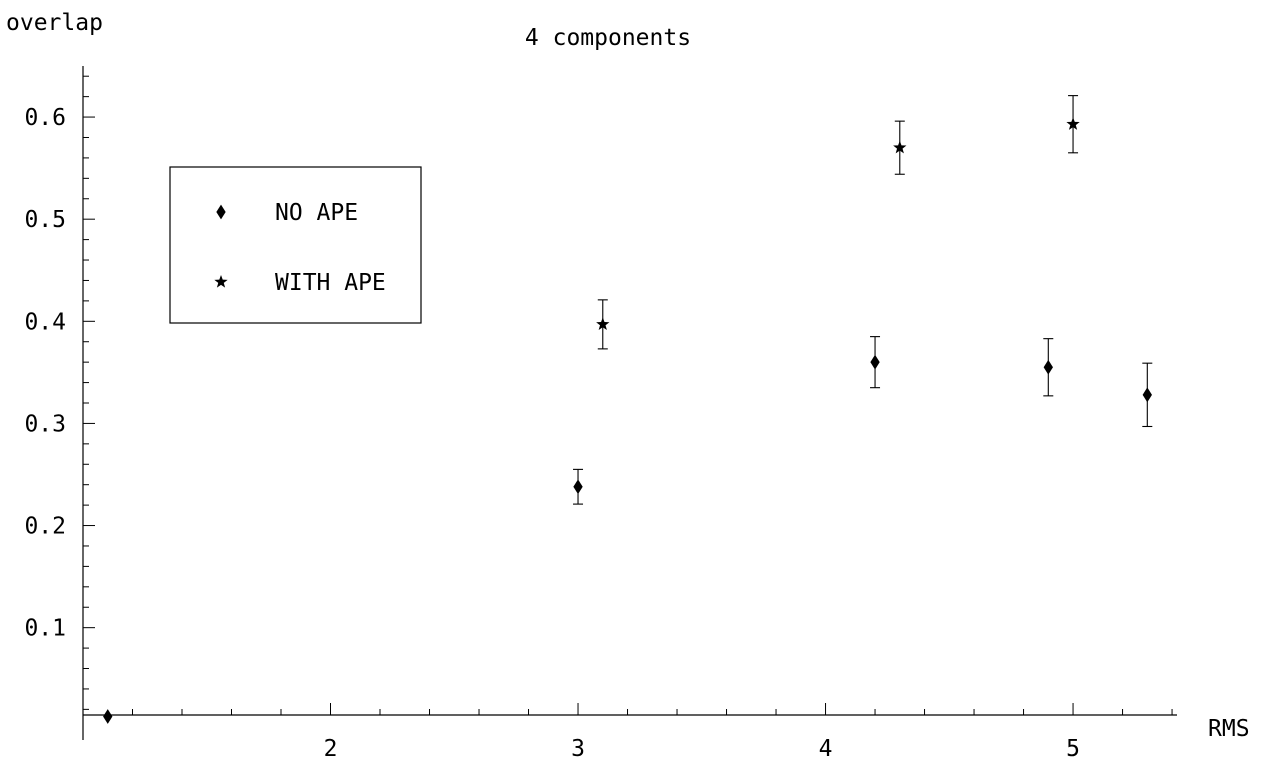 Image resolution: width=1267 pixels, height=766 pixels. Describe the element at coordinates (45, 118) in the screenshot. I see `y-tick-label: 0.6` at that location.